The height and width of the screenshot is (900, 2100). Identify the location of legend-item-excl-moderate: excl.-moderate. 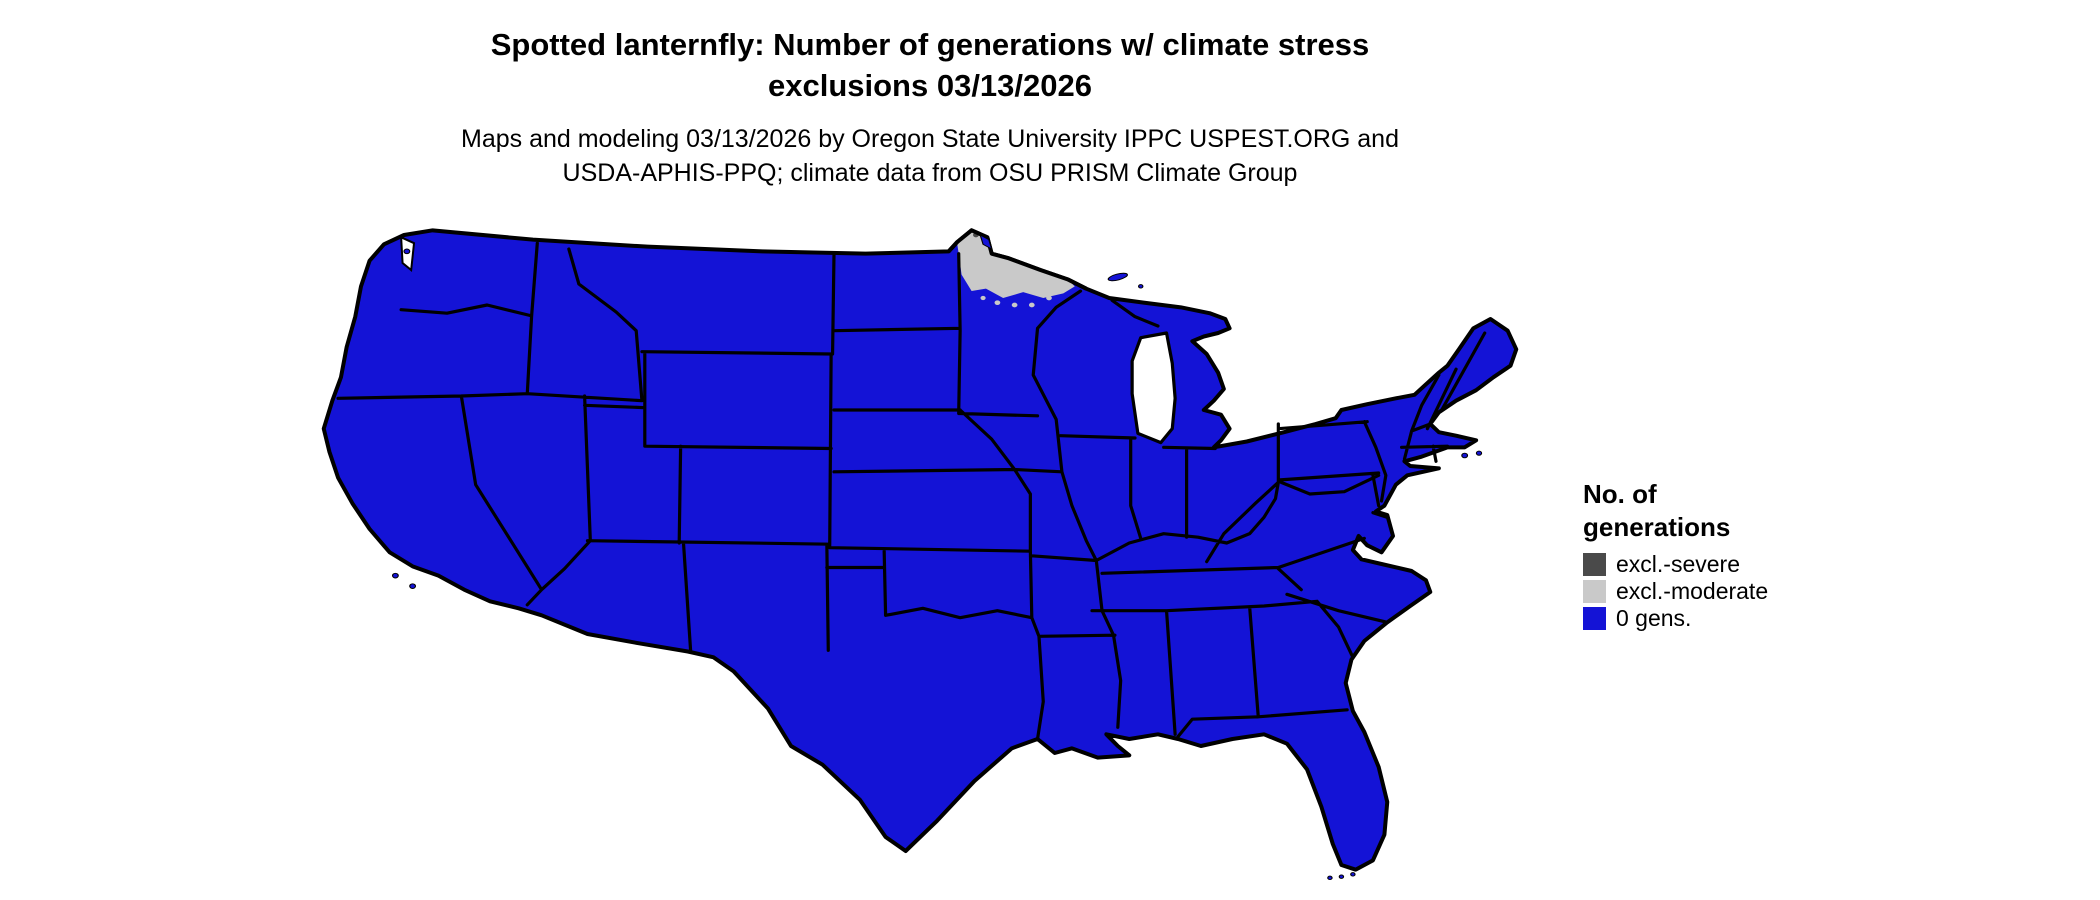
(1676, 591).